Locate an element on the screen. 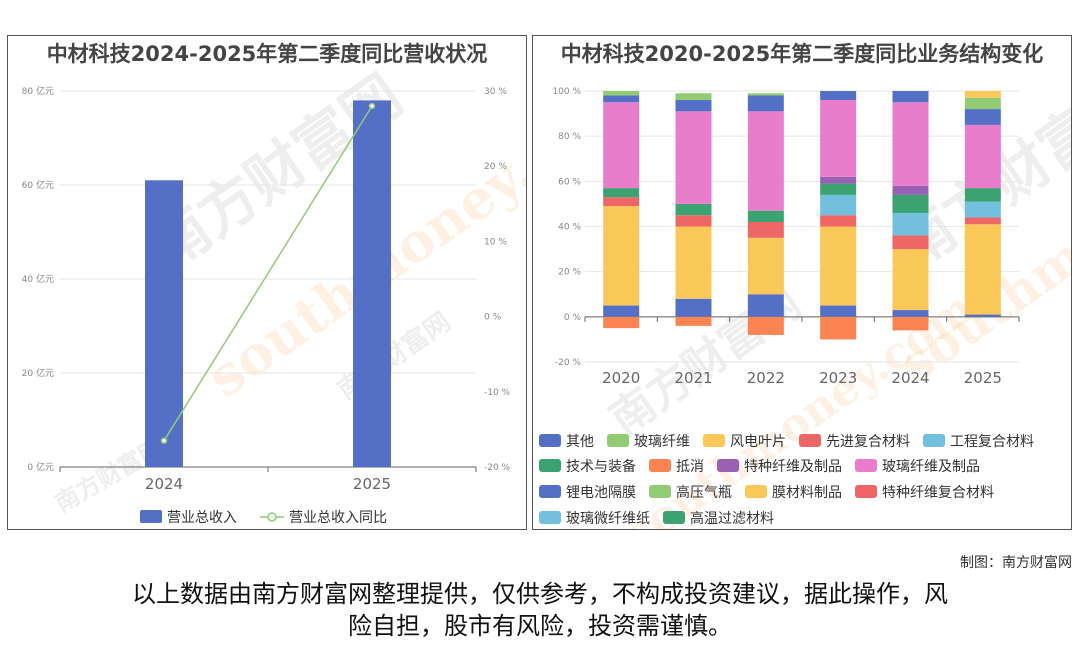 The height and width of the screenshot is (646, 1080). legend-label: 特种纤维复合材料 is located at coordinates (938, 492).